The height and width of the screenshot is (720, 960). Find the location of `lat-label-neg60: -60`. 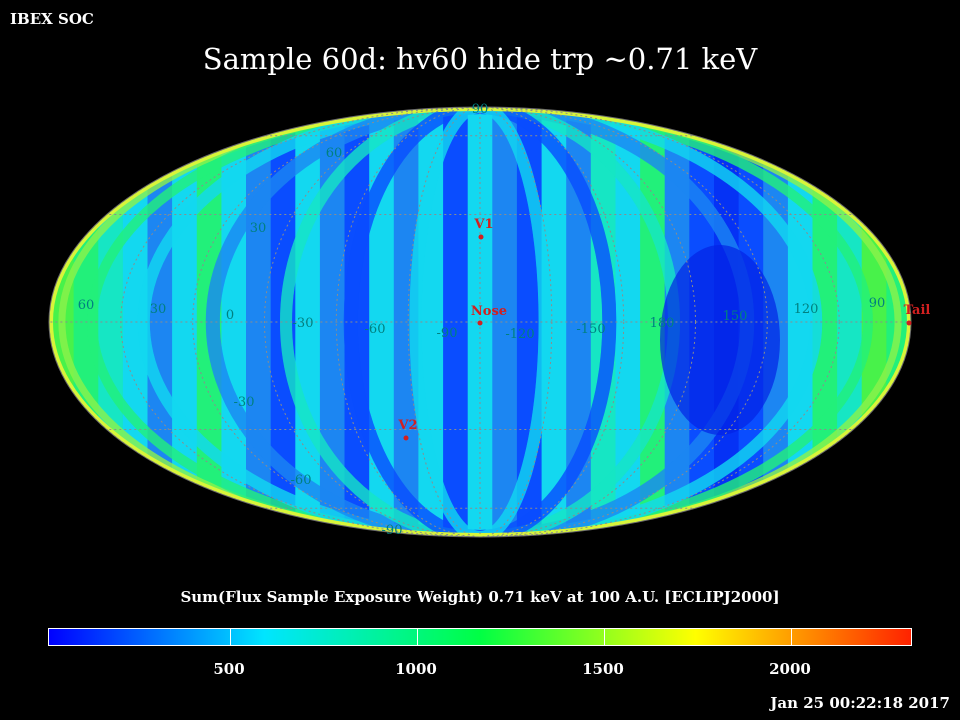

lat-label-neg60: -60 is located at coordinates (301, 480).